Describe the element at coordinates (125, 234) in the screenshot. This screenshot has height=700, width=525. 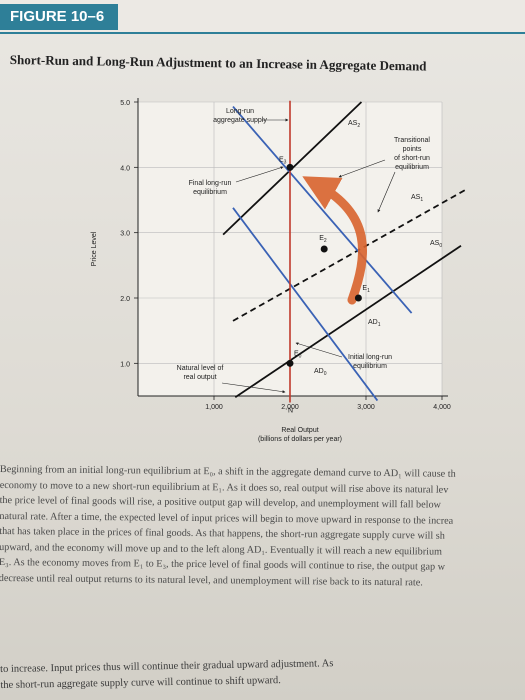
I see `y-tick-label: 3.0` at that location.